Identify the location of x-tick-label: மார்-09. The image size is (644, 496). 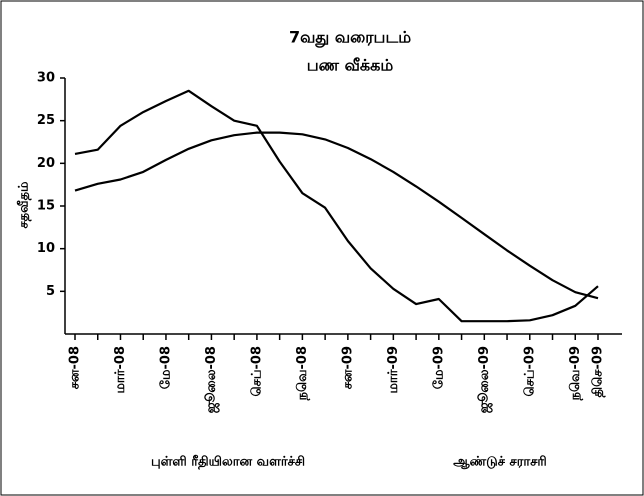
(393, 370).